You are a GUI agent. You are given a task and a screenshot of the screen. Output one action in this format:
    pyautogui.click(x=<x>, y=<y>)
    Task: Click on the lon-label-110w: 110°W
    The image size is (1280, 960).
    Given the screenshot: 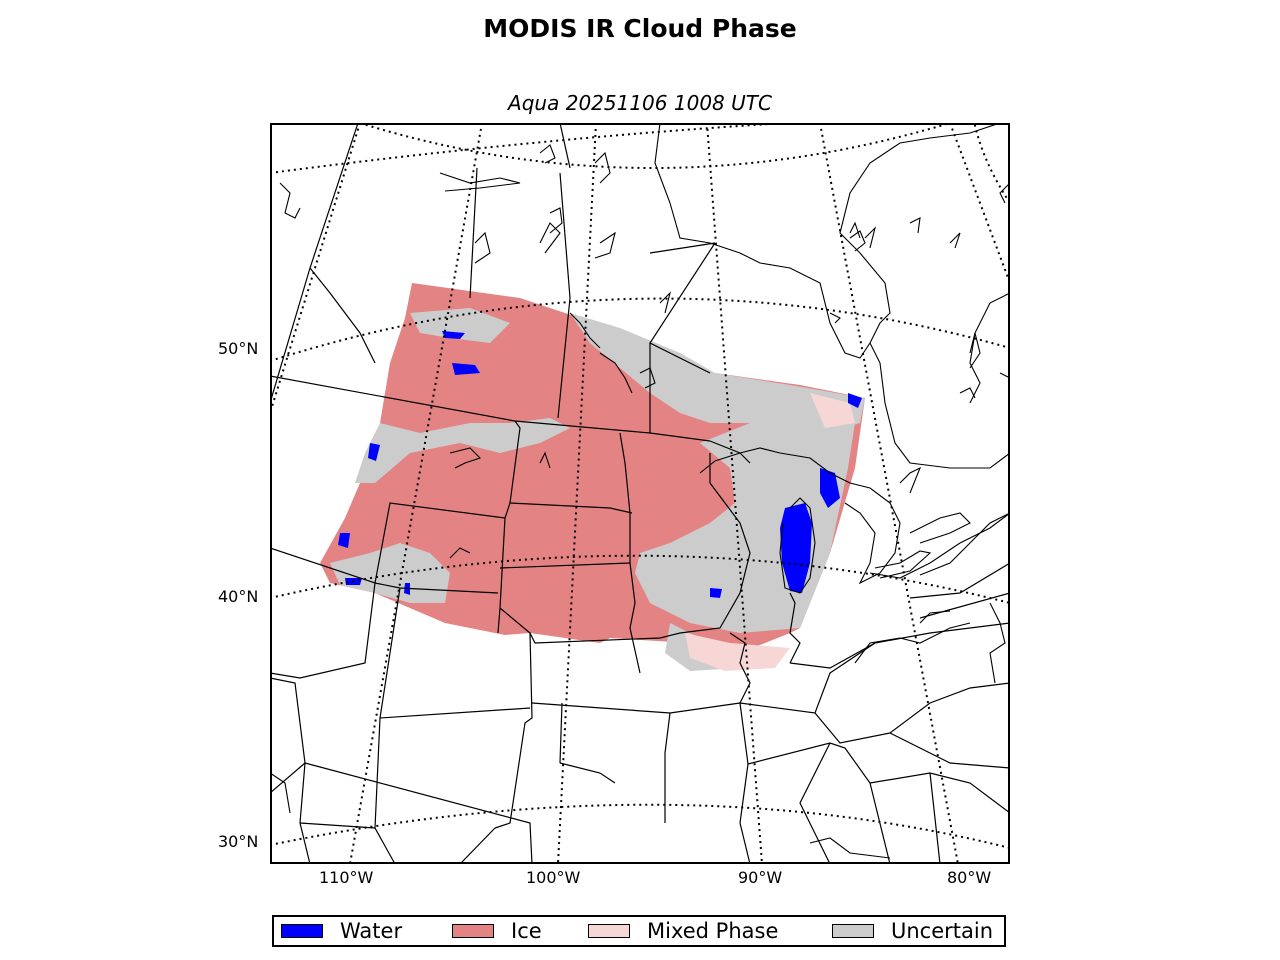 What is the action you would take?
    pyautogui.click(x=346, y=877)
    